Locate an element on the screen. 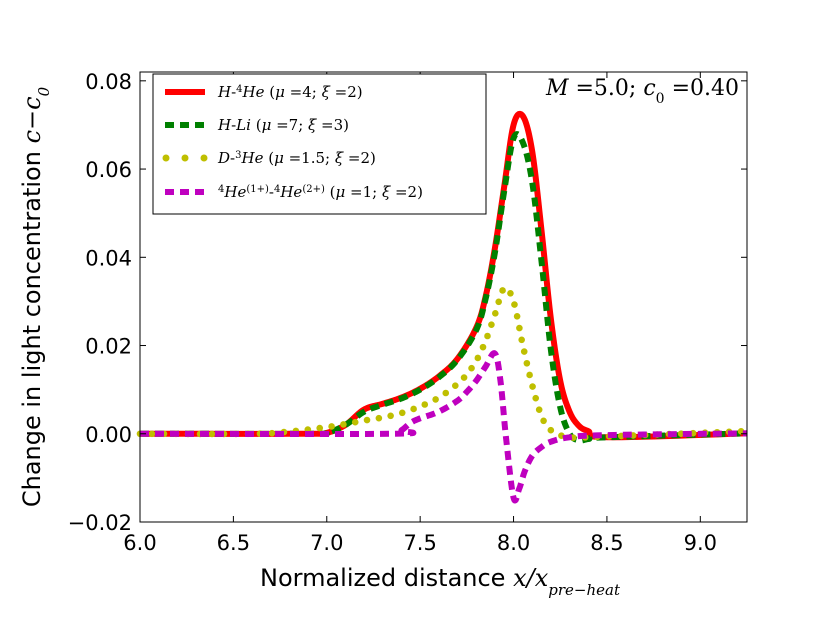 This screenshot has height=623, width=830. legend-box is located at coordinates (319, 144).